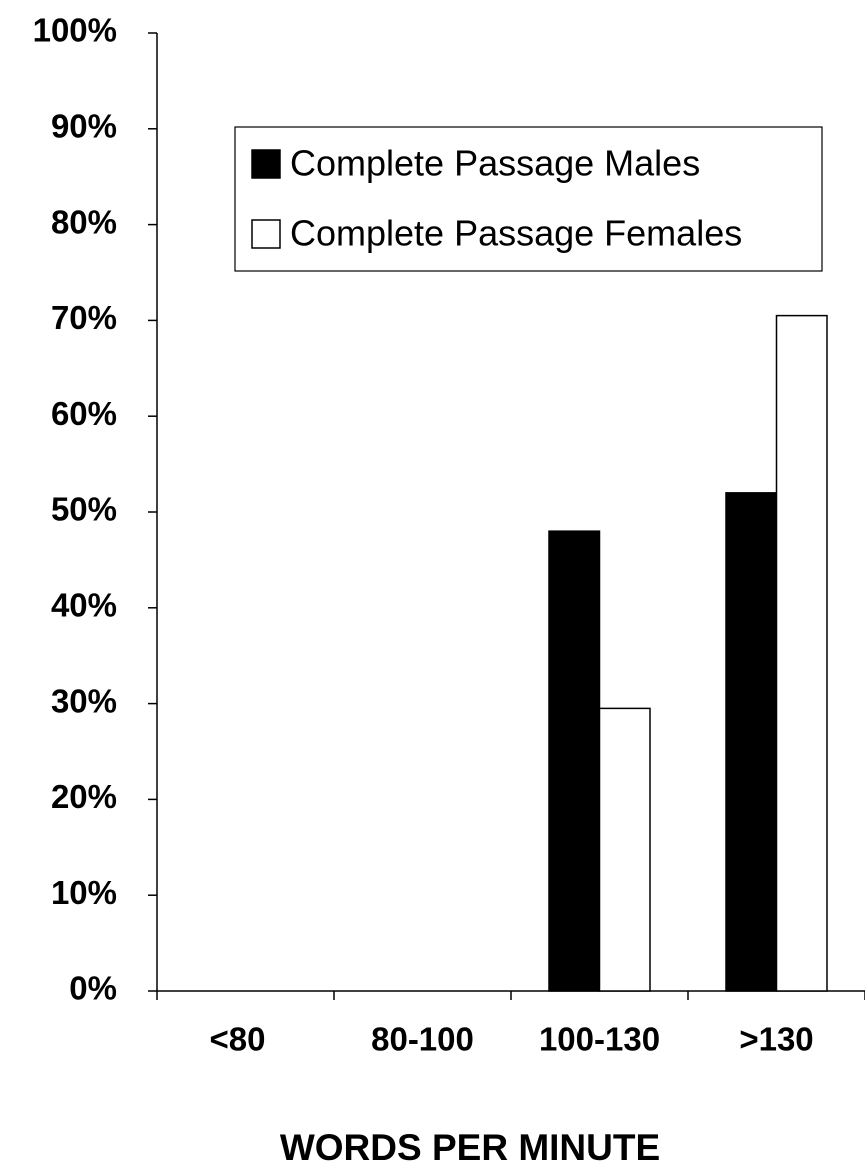 The height and width of the screenshot is (1176, 865). I want to click on y-tick-label: 40%, so click(84, 605).